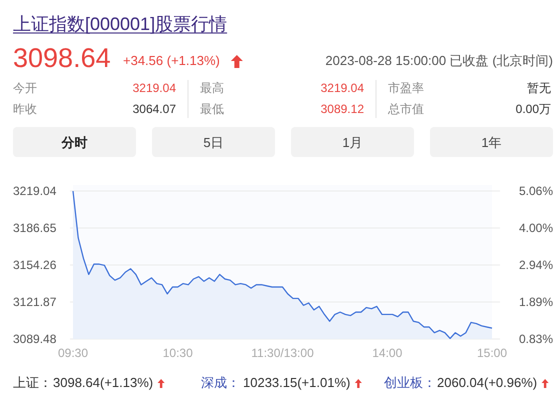 Image resolution: width=560 pixels, height=398 pixels. I want to click on y-tick-label: 3186.65, so click(35, 228).